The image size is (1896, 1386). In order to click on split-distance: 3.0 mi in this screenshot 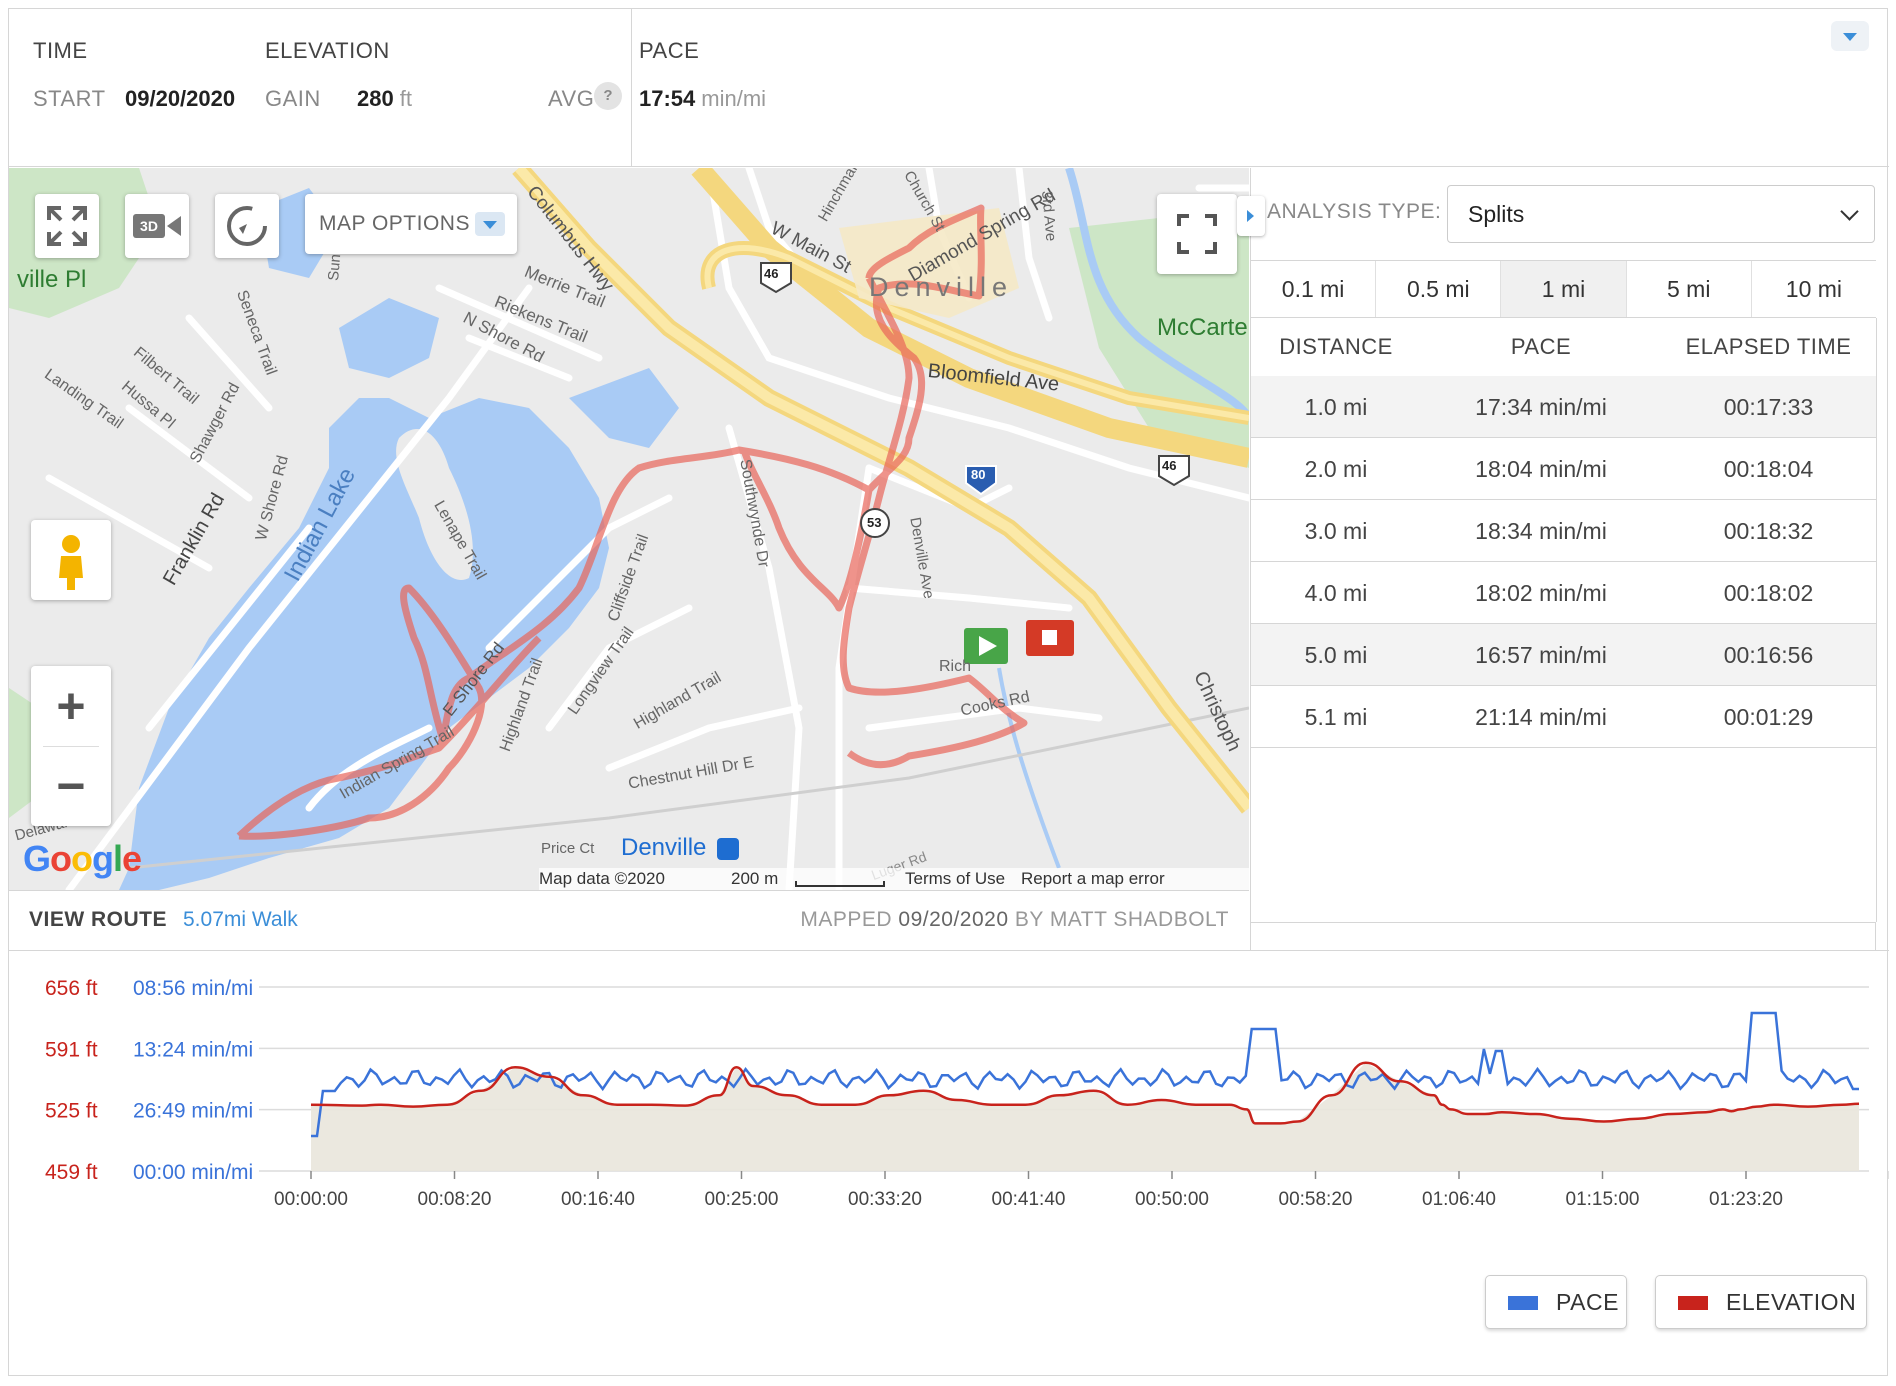, I will do `click(1336, 531)`.